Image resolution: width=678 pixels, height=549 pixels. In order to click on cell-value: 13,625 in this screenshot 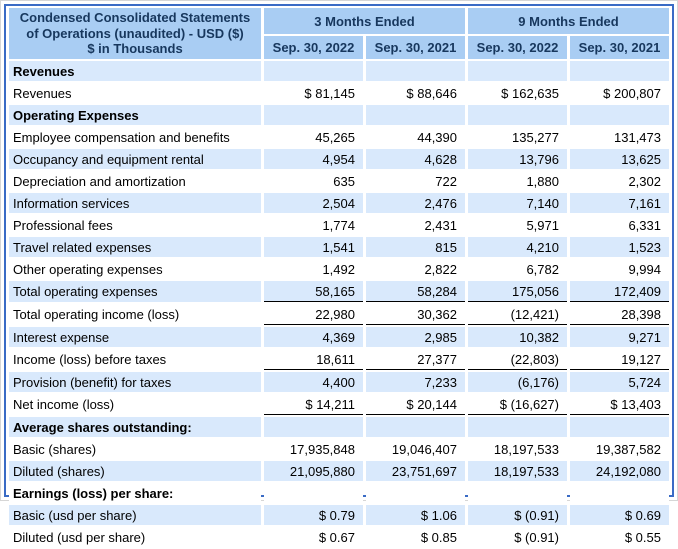, I will do `click(619, 159)`.